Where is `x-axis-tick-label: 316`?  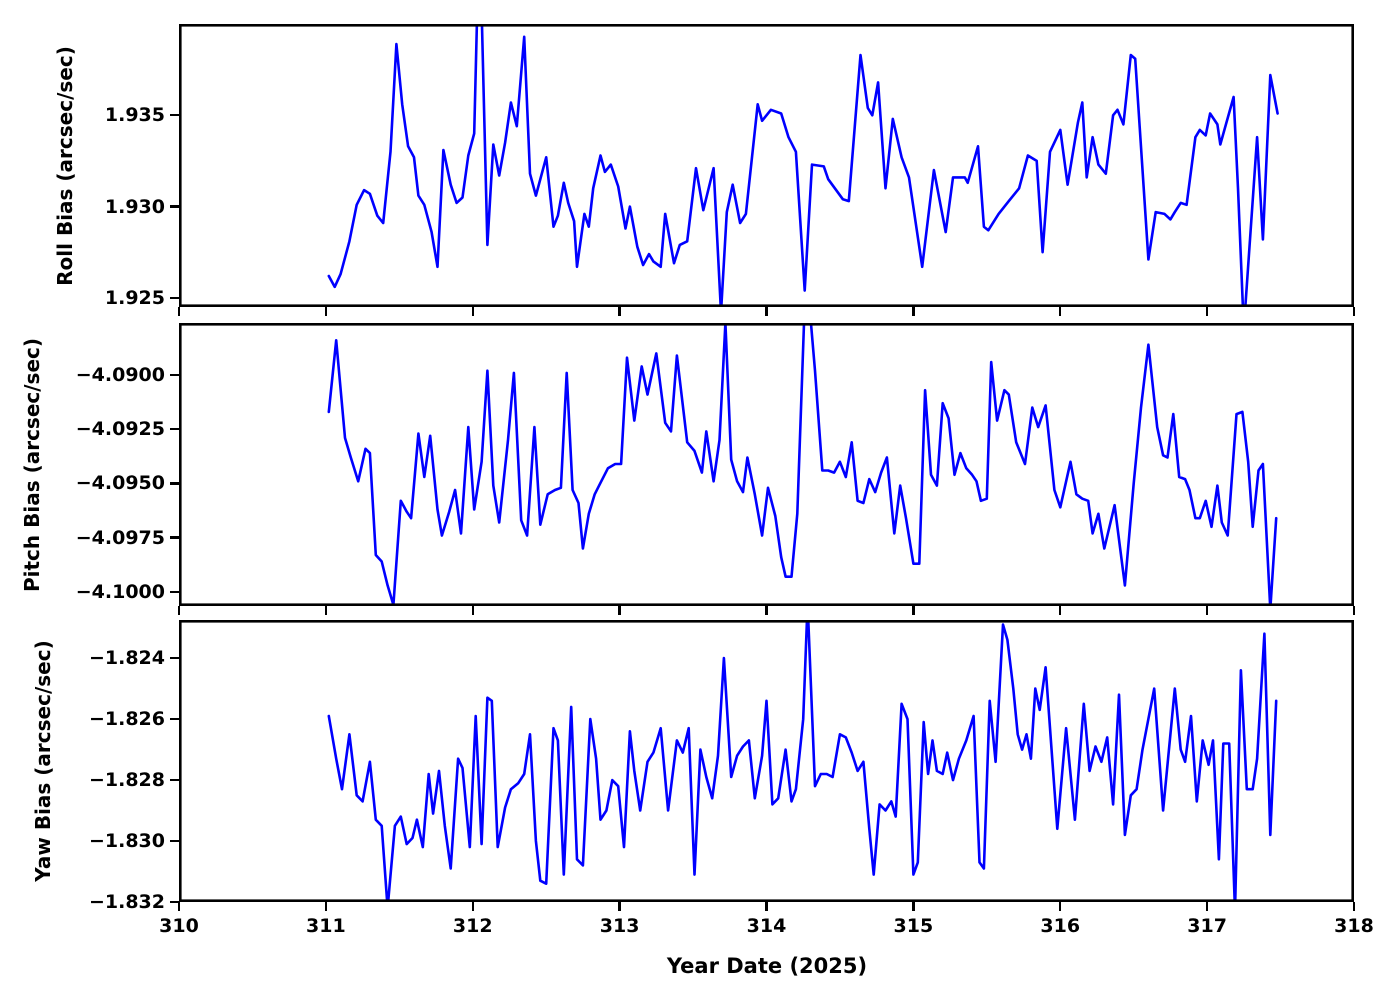 x-axis-tick-label: 316 is located at coordinates (1060, 926).